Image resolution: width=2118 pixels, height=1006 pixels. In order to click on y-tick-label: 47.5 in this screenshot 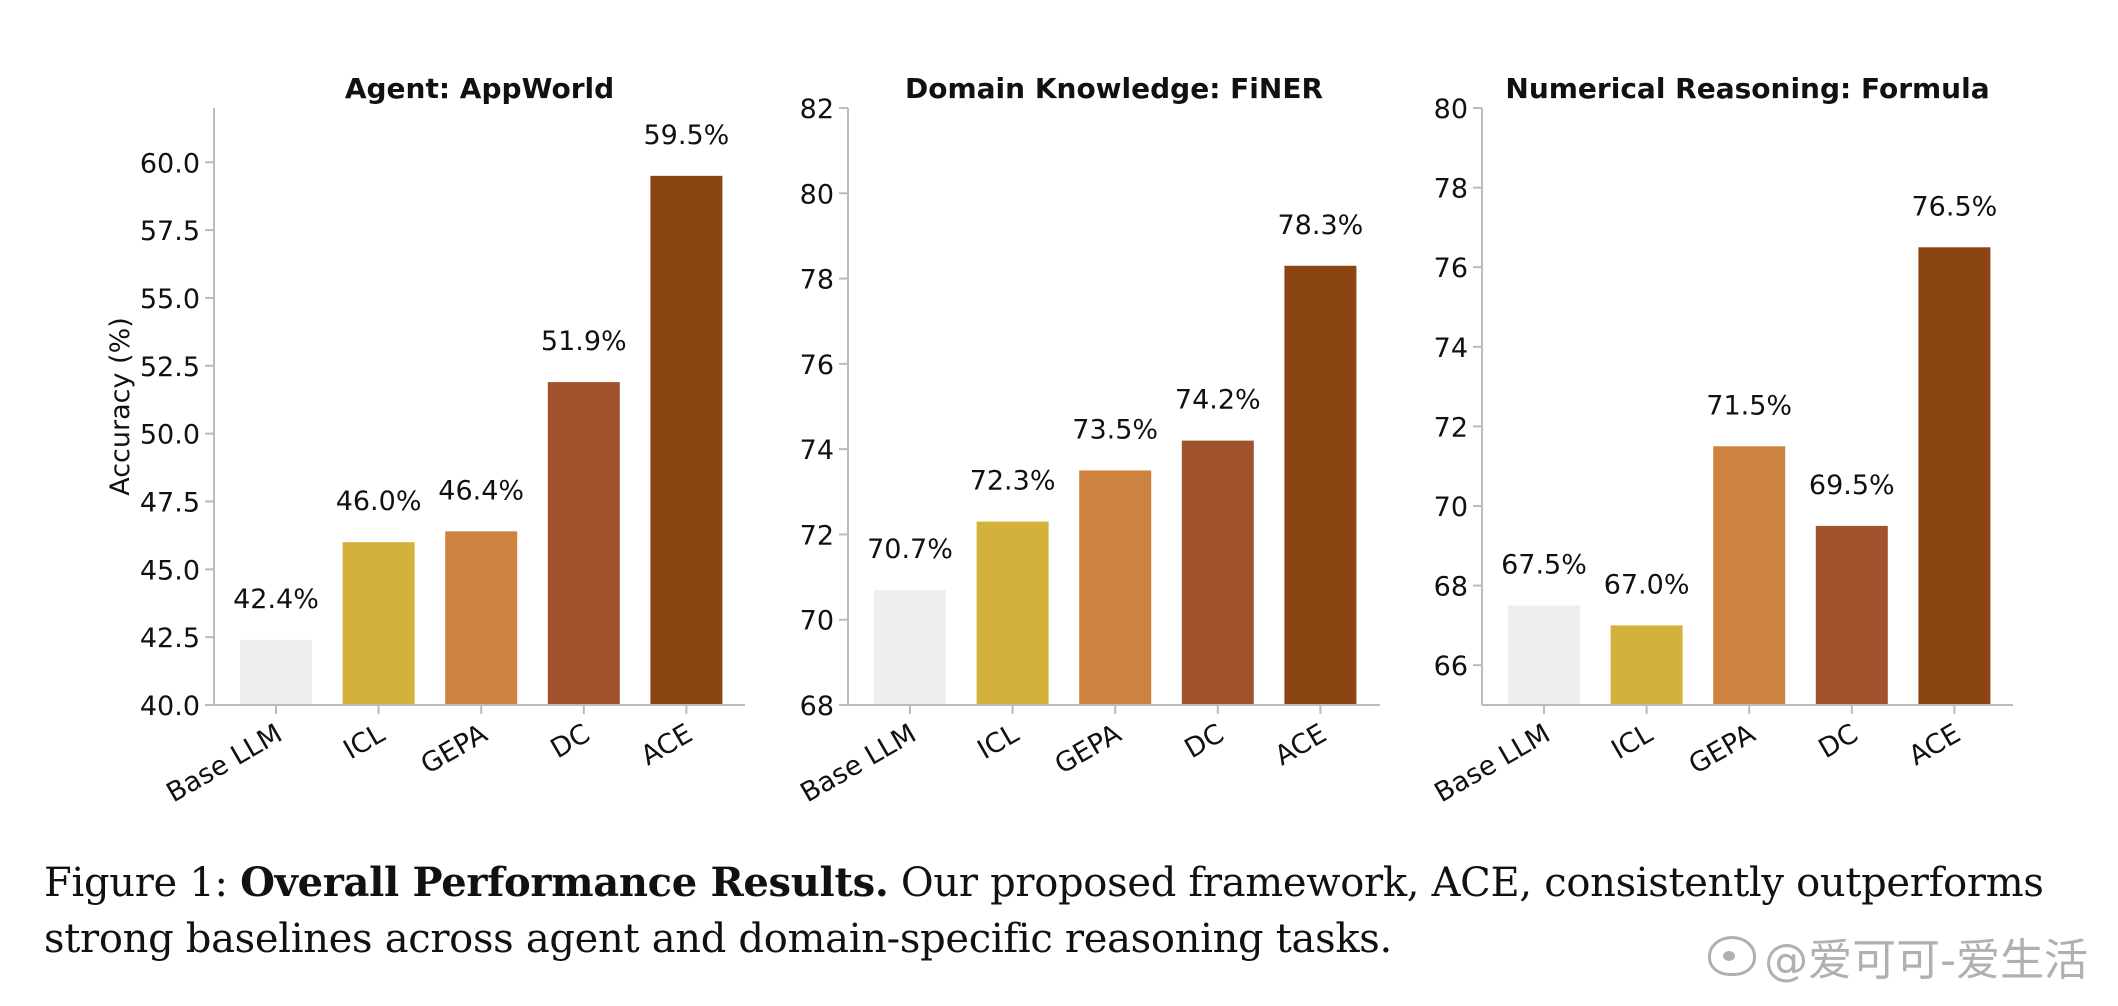, I will do `click(170, 502)`.